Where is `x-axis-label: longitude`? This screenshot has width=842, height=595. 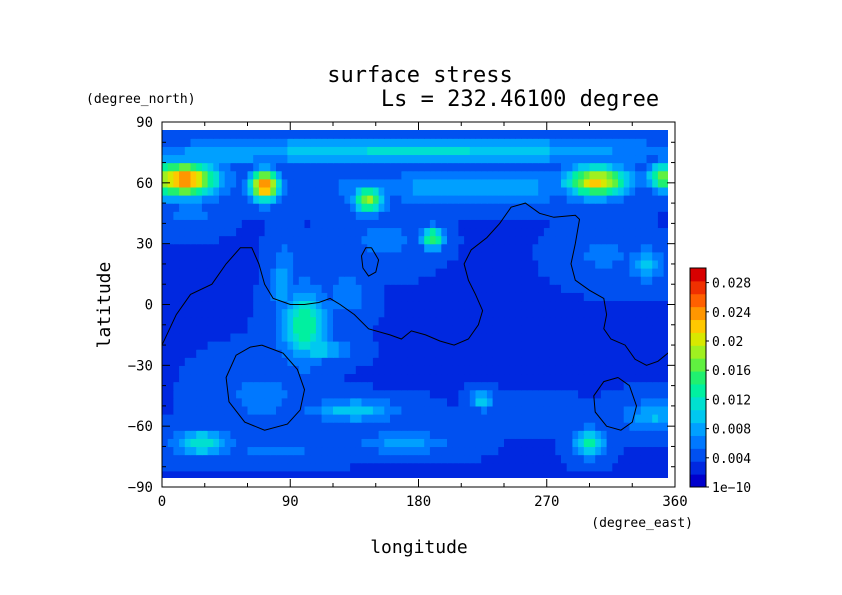 x-axis-label: longitude is located at coordinates (419, 547).